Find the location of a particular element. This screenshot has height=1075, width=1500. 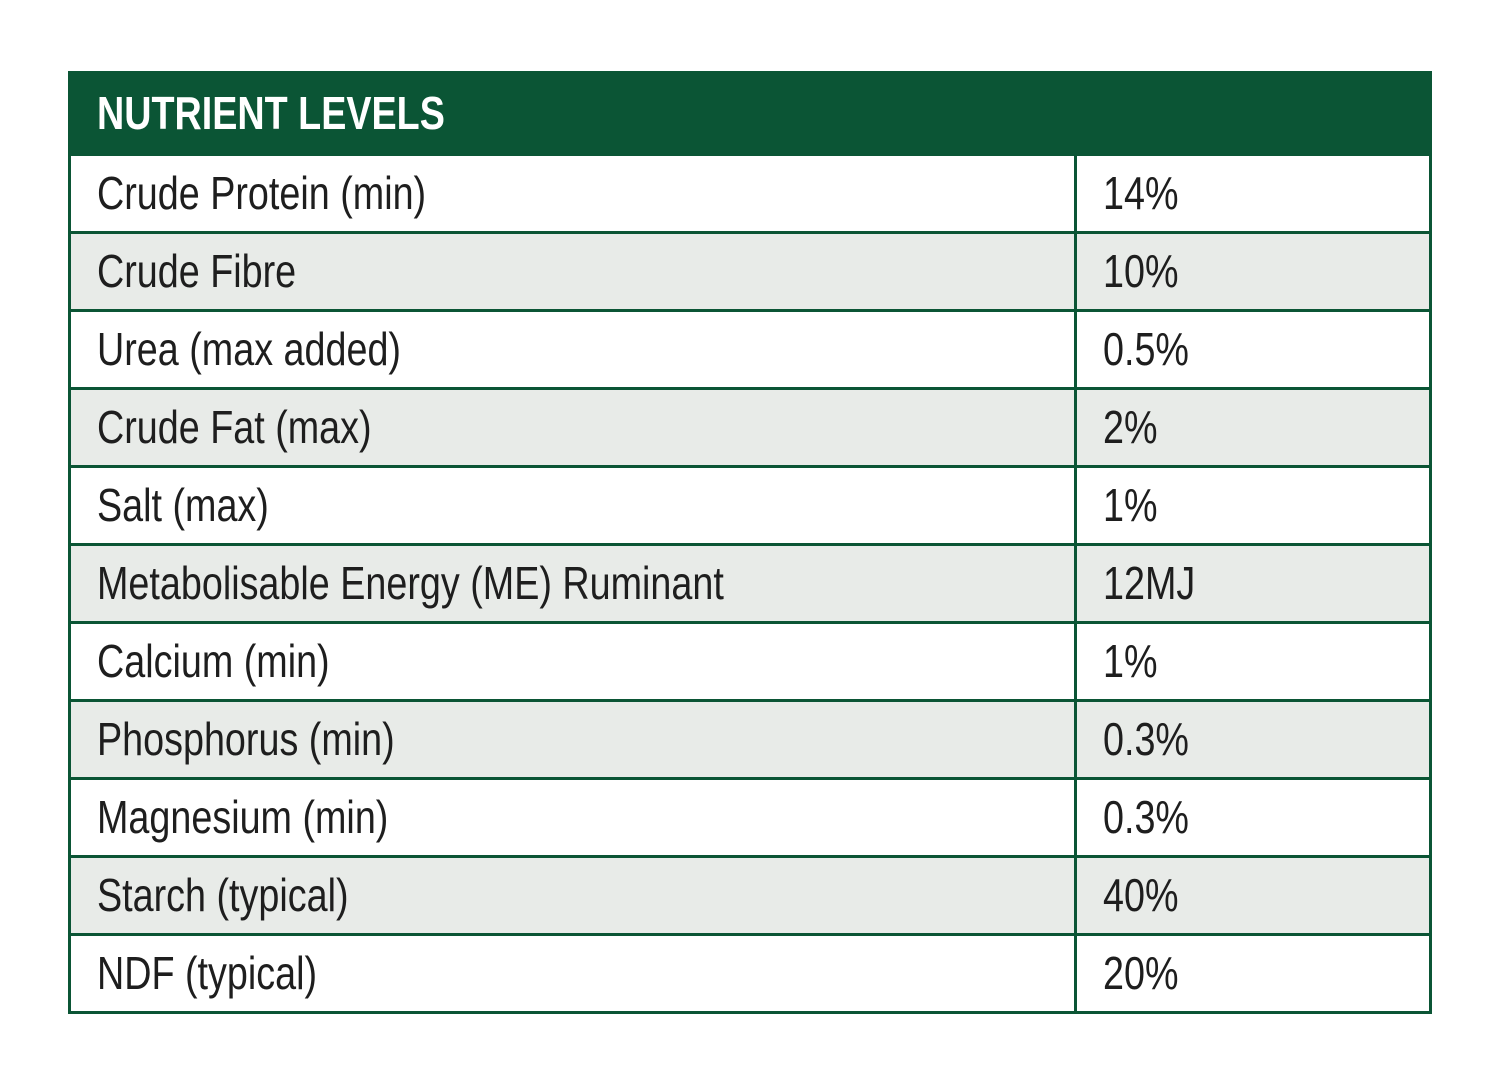

nutrient-name: Phosphorus (min) is located at coordinates (574, 739).